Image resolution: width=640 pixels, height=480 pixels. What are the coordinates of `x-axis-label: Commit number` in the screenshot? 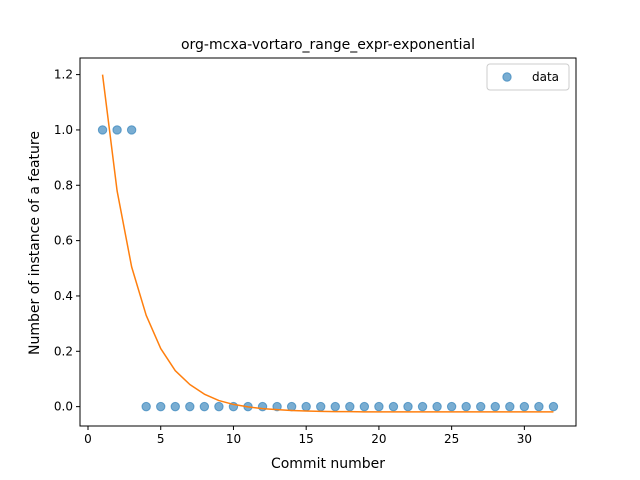 It's located at (328, 464).